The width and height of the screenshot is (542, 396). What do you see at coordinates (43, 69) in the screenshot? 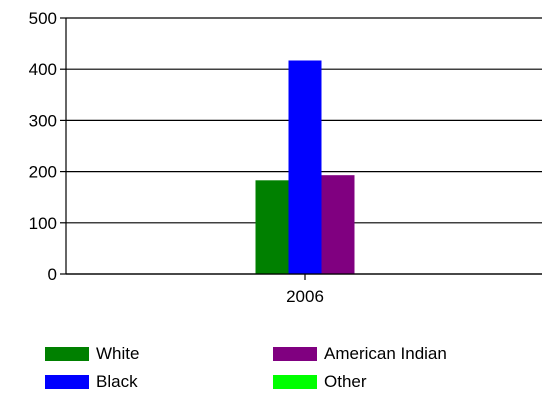
I see `y-tick-label-400: 400` at bounding box center [43, 69].